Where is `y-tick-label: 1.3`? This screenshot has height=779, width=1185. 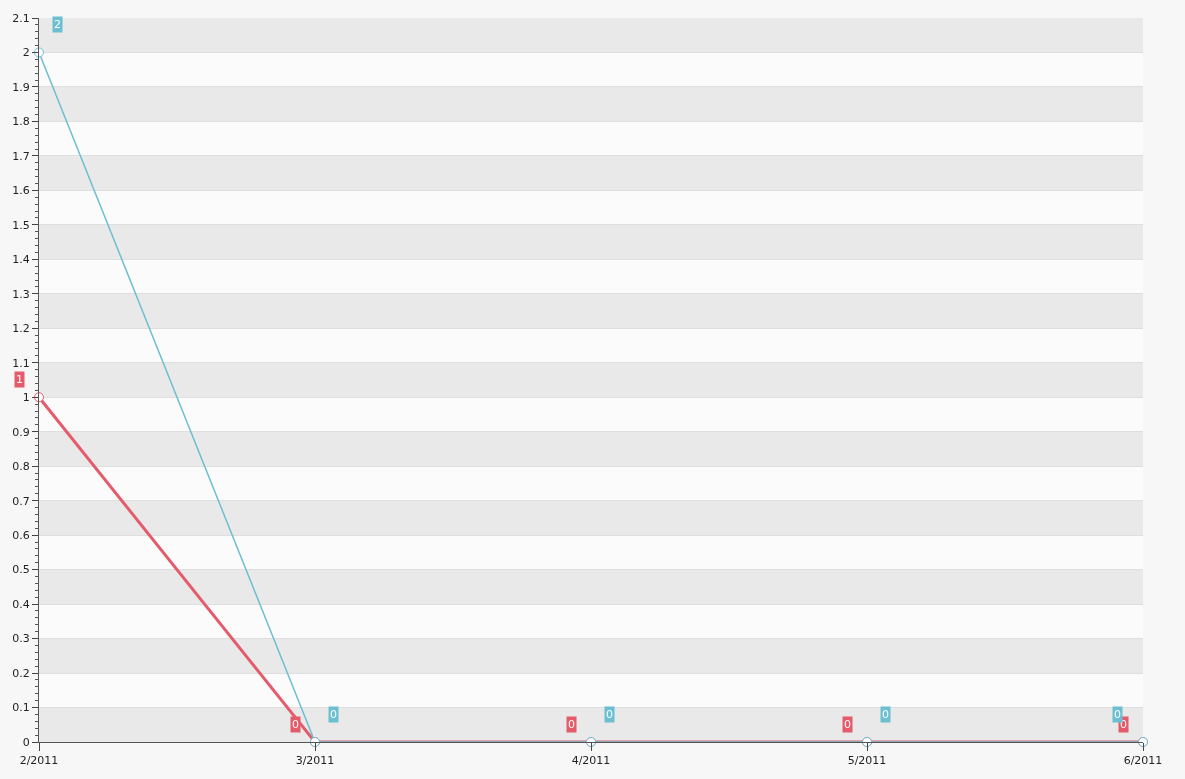 y-tick-label: 1.3 is located at coordinates (21, 294).